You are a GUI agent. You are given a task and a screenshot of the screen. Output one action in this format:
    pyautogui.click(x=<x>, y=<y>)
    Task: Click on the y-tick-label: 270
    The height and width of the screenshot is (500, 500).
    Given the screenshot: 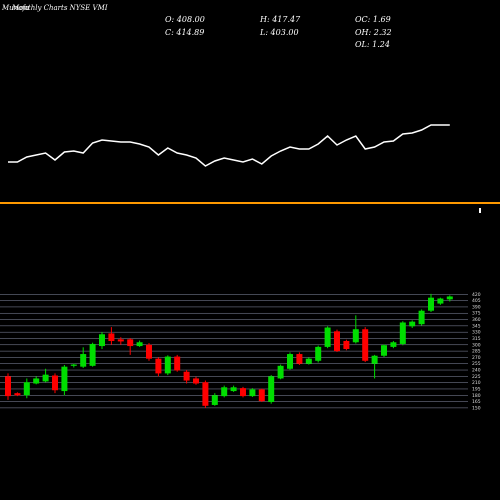 What is the action you would take?
    pyautogui.click(x=476, y=358)
    